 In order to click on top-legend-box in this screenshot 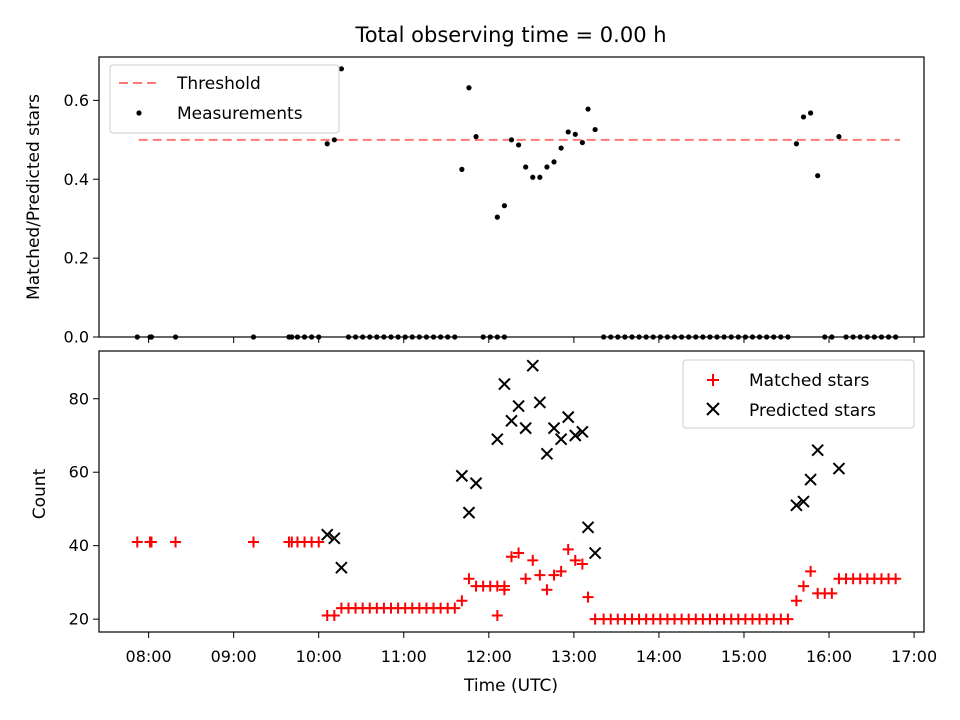, I will do `click(224, 99)`.